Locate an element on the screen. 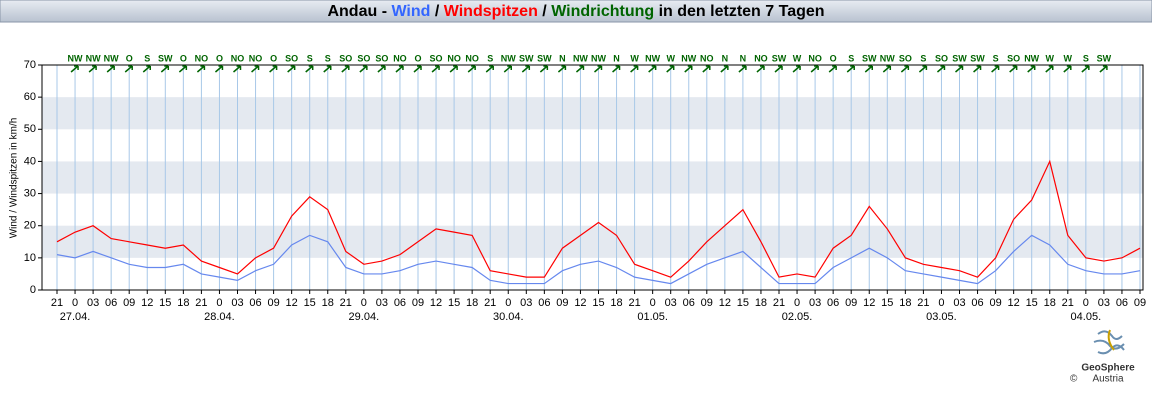  date-label: 03.05. is located at coordinates (941, 317).